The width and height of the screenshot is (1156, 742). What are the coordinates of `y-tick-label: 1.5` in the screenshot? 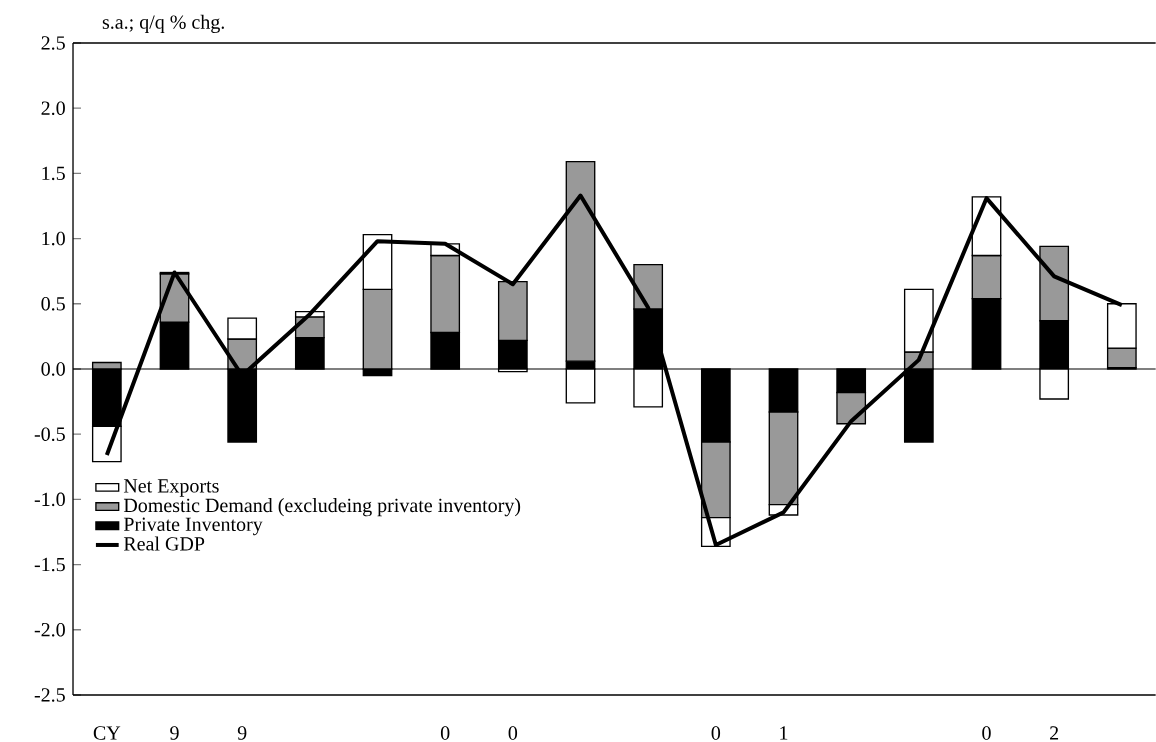 It's located at (53, 173).